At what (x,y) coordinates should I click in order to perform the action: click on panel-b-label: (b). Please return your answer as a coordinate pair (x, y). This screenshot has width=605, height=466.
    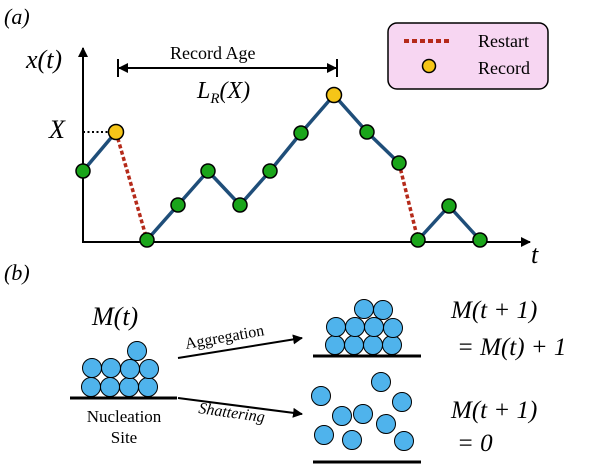
    Looking at the image, I should click on (17, 272).